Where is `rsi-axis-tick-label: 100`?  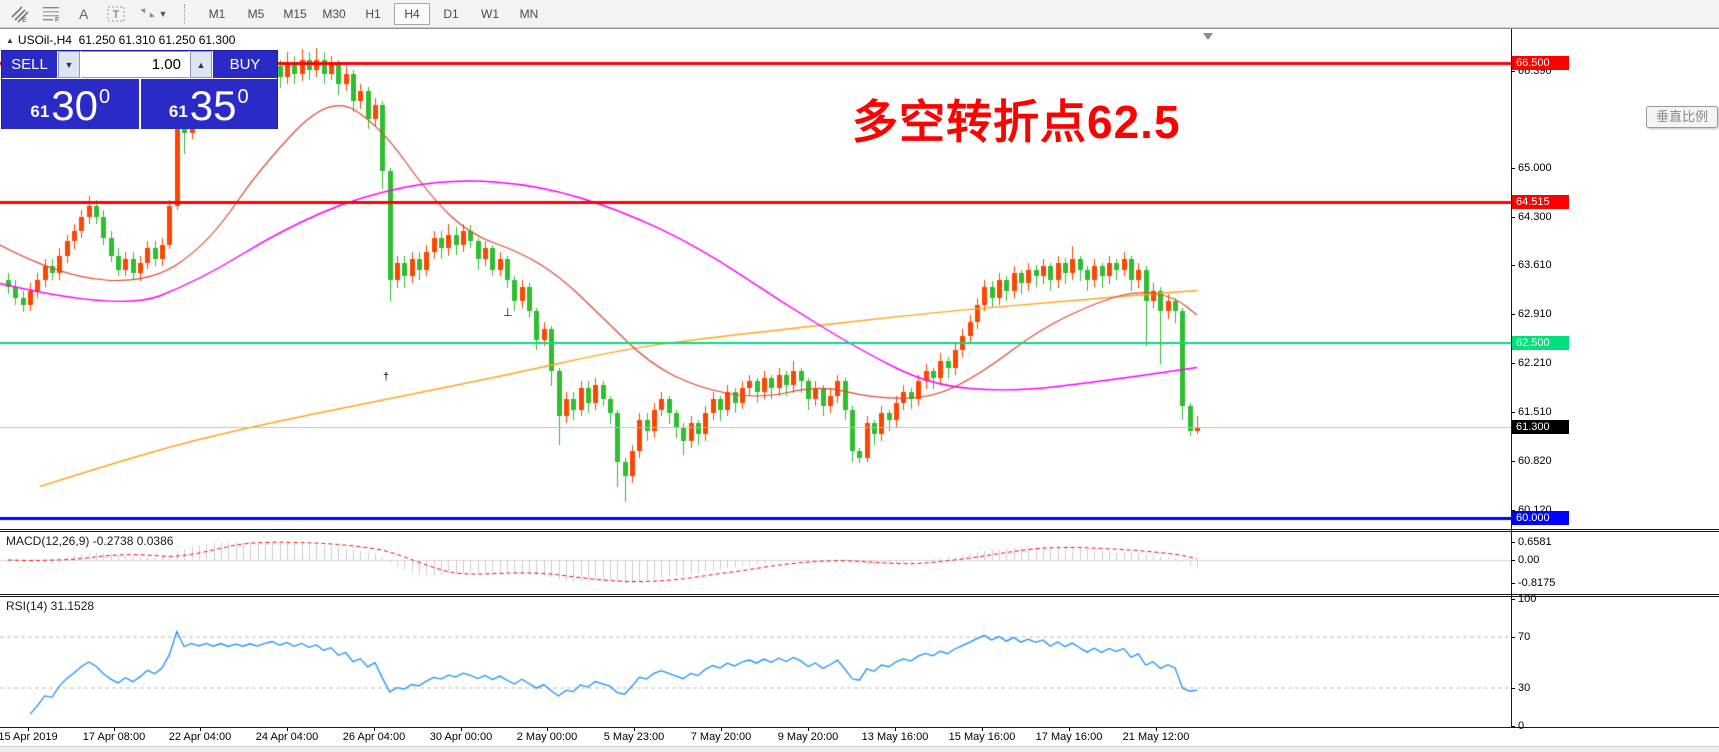
rsi-axis-tick-label: 100 is located at coordinates (1527, 598).